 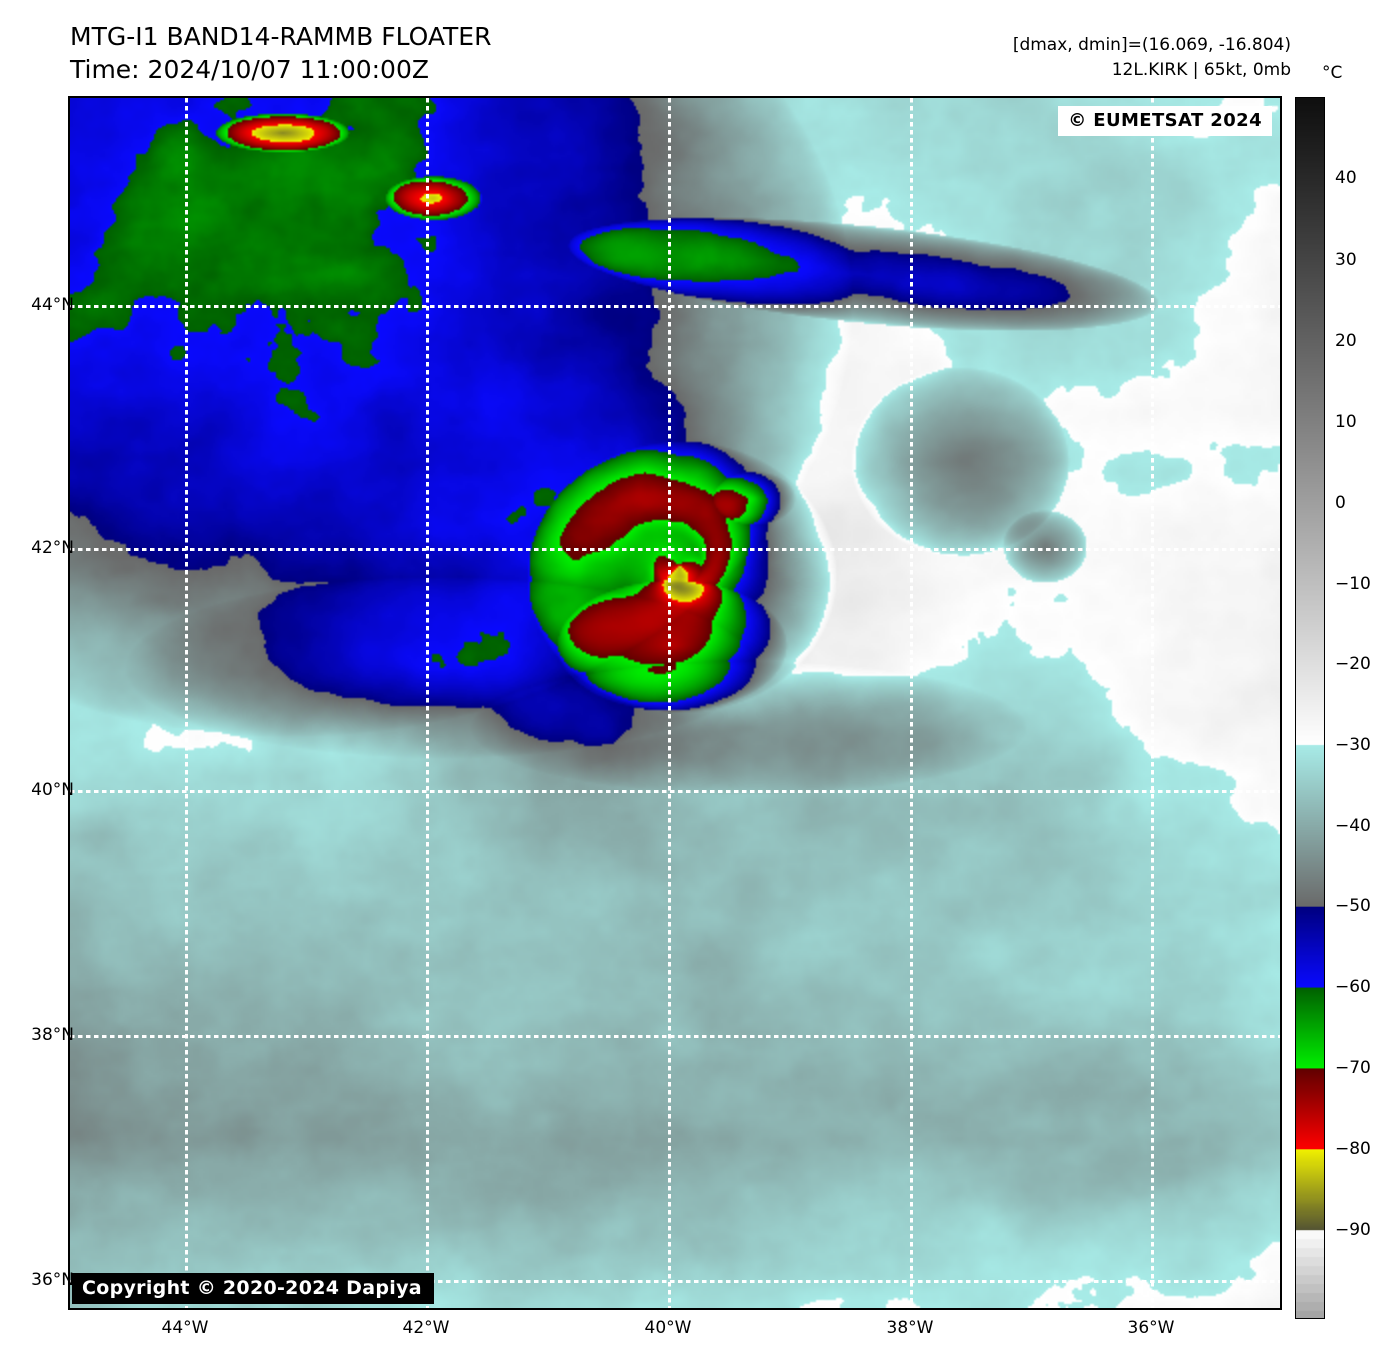 What do you see at coordinates (1332, 73) in the screenshot?
I see `colorbar-units-label: °C` at bounding box center [1332, 73].